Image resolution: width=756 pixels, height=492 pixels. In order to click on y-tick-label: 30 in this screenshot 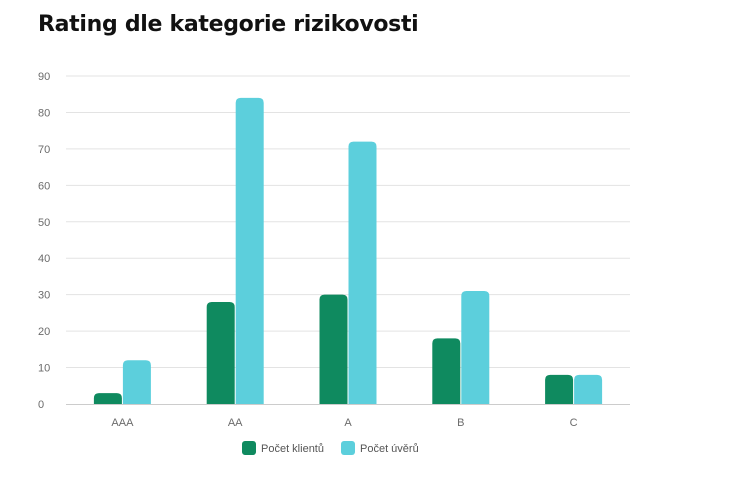, I will do `click(44, 296)`.